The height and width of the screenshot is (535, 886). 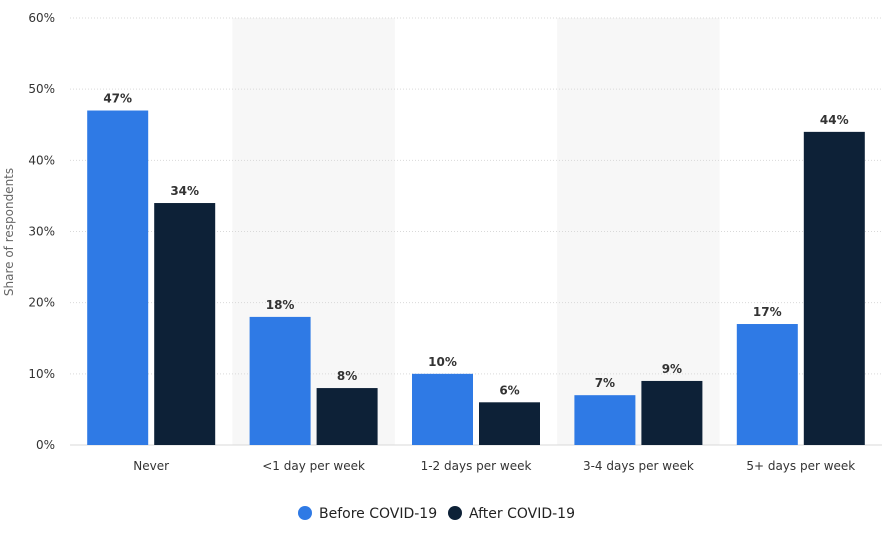 I want to click on x-tick-label: 3-4 days per week, so click(x=638, y=466).